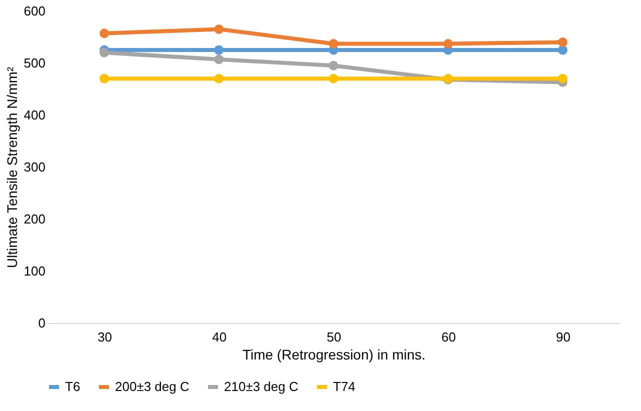 The height and width of the screenshot is (411, 641). I want to click on y-tick-label: 500, so click(35, 63).